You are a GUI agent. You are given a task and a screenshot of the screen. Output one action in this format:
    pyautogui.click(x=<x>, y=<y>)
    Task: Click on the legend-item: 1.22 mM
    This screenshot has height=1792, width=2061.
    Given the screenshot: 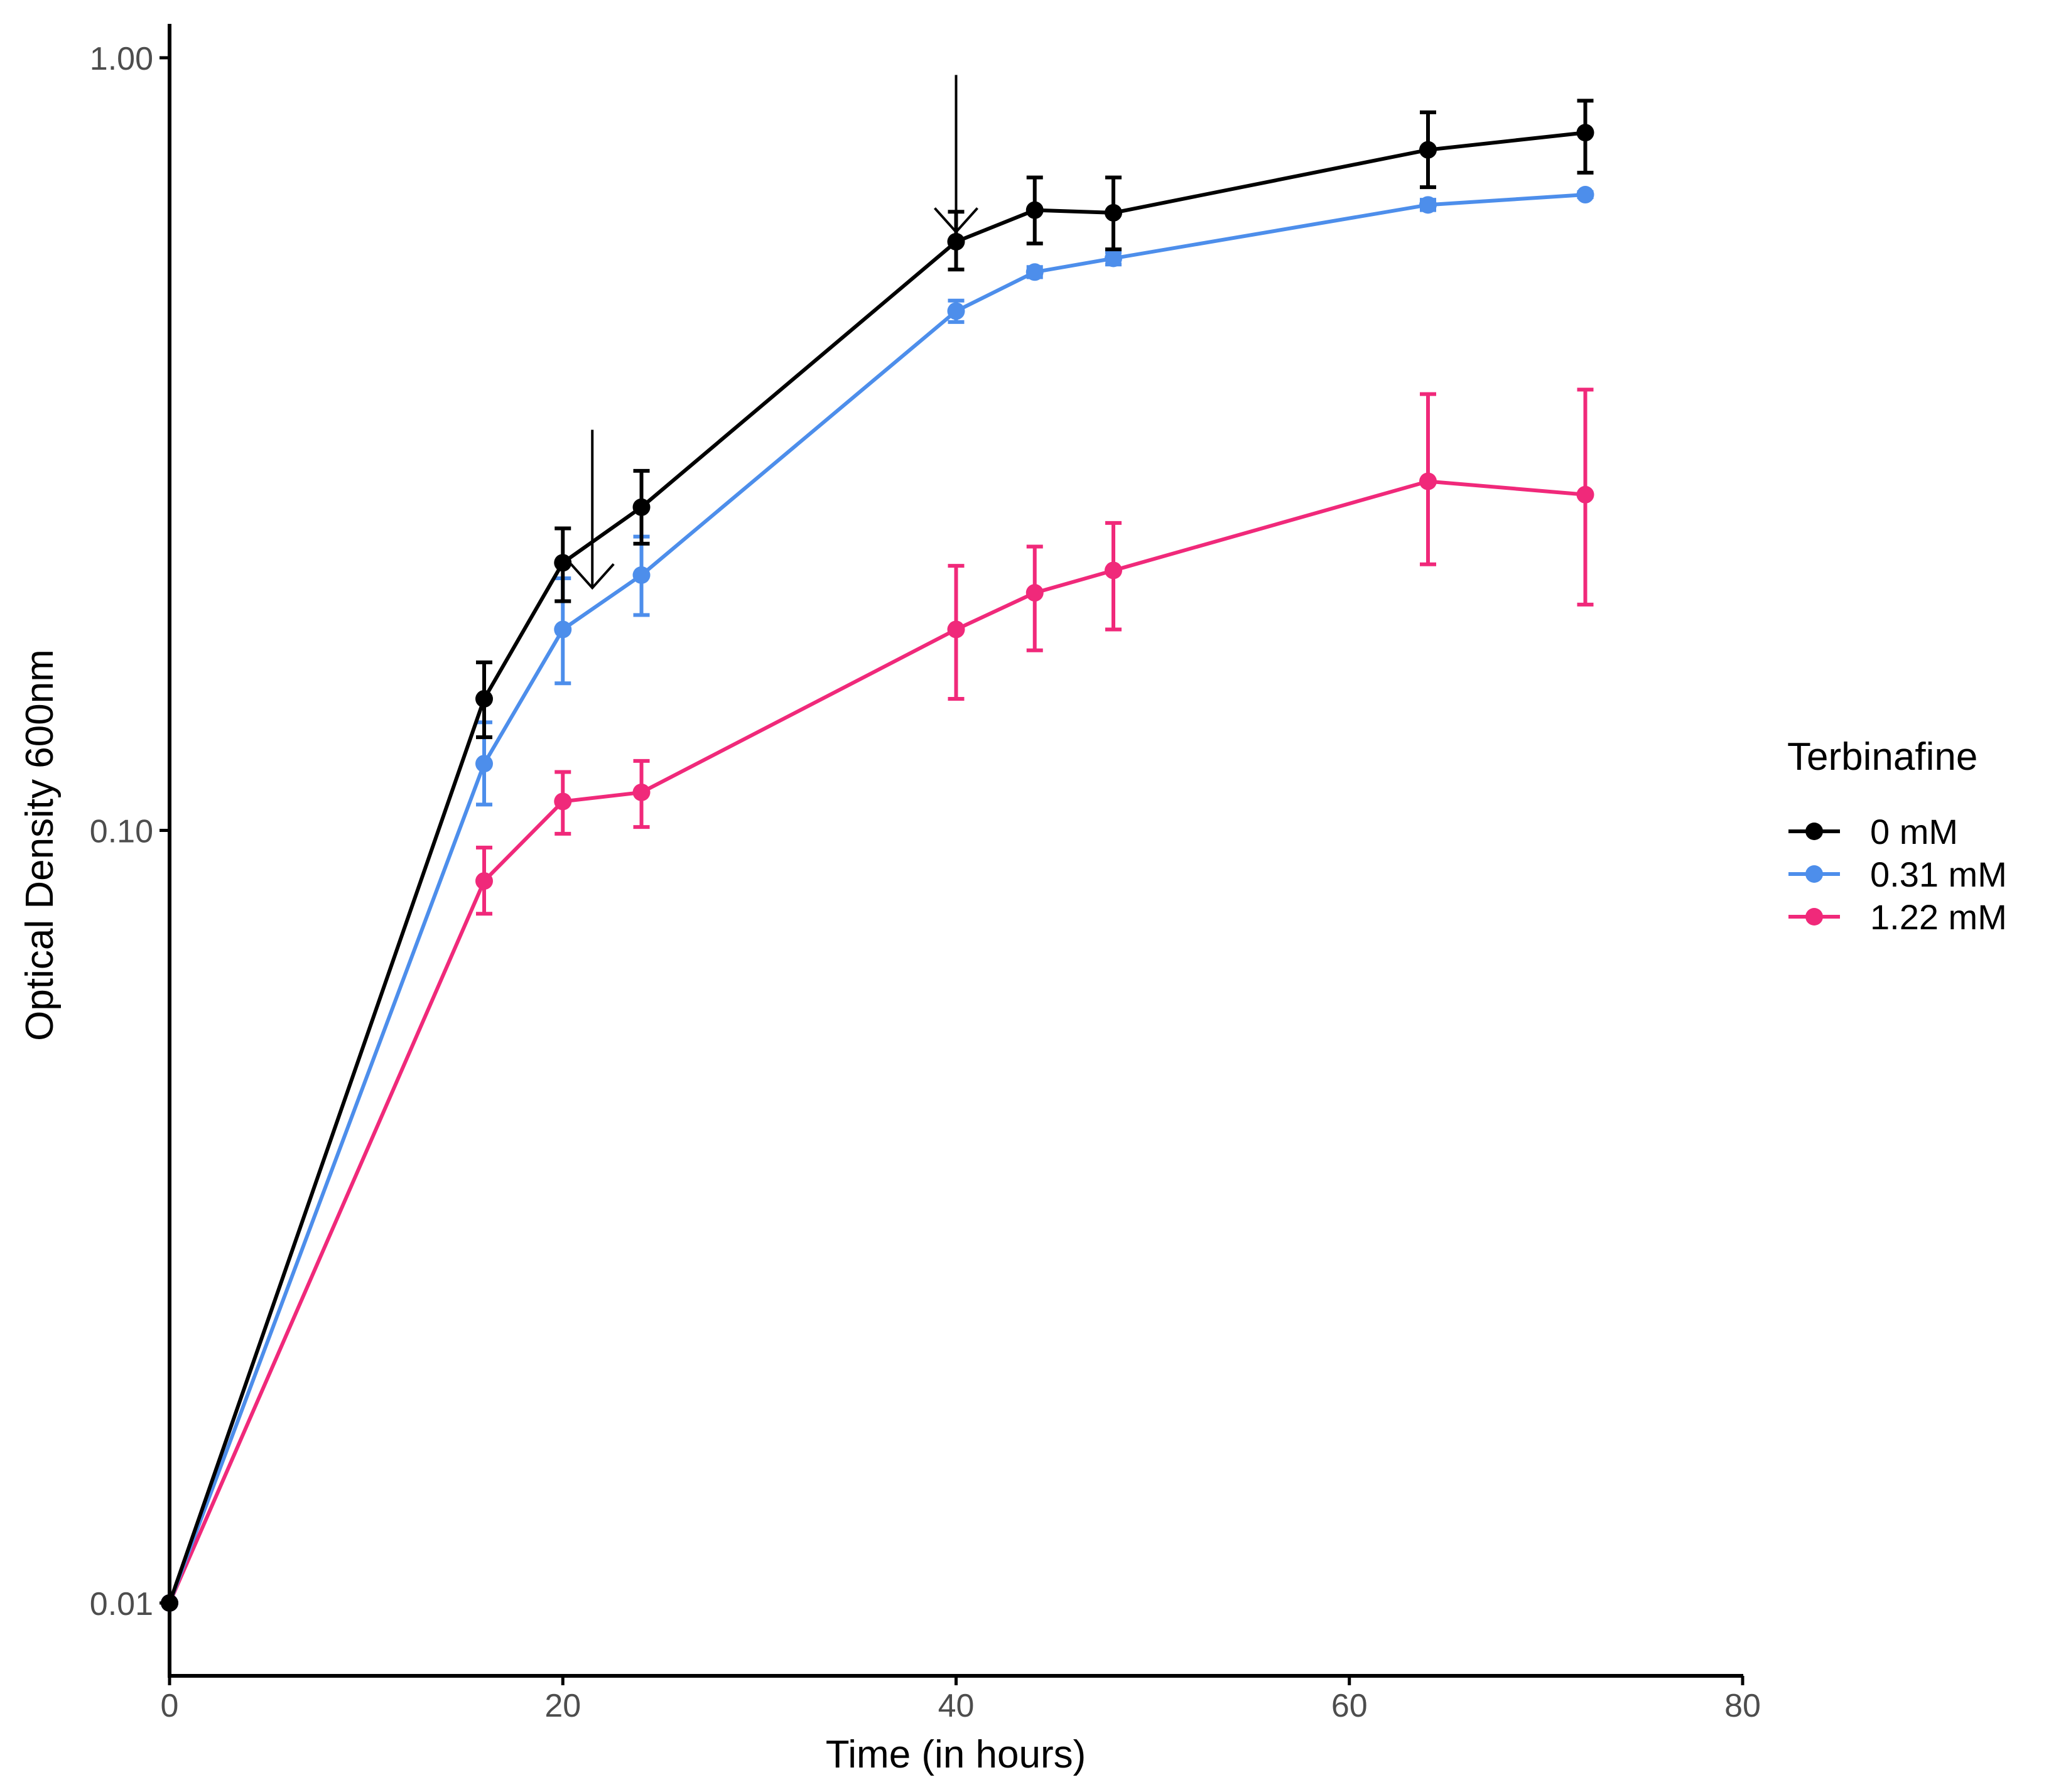 What is the action you would take?
    pyautogui.click(x=1897, y=917)
    